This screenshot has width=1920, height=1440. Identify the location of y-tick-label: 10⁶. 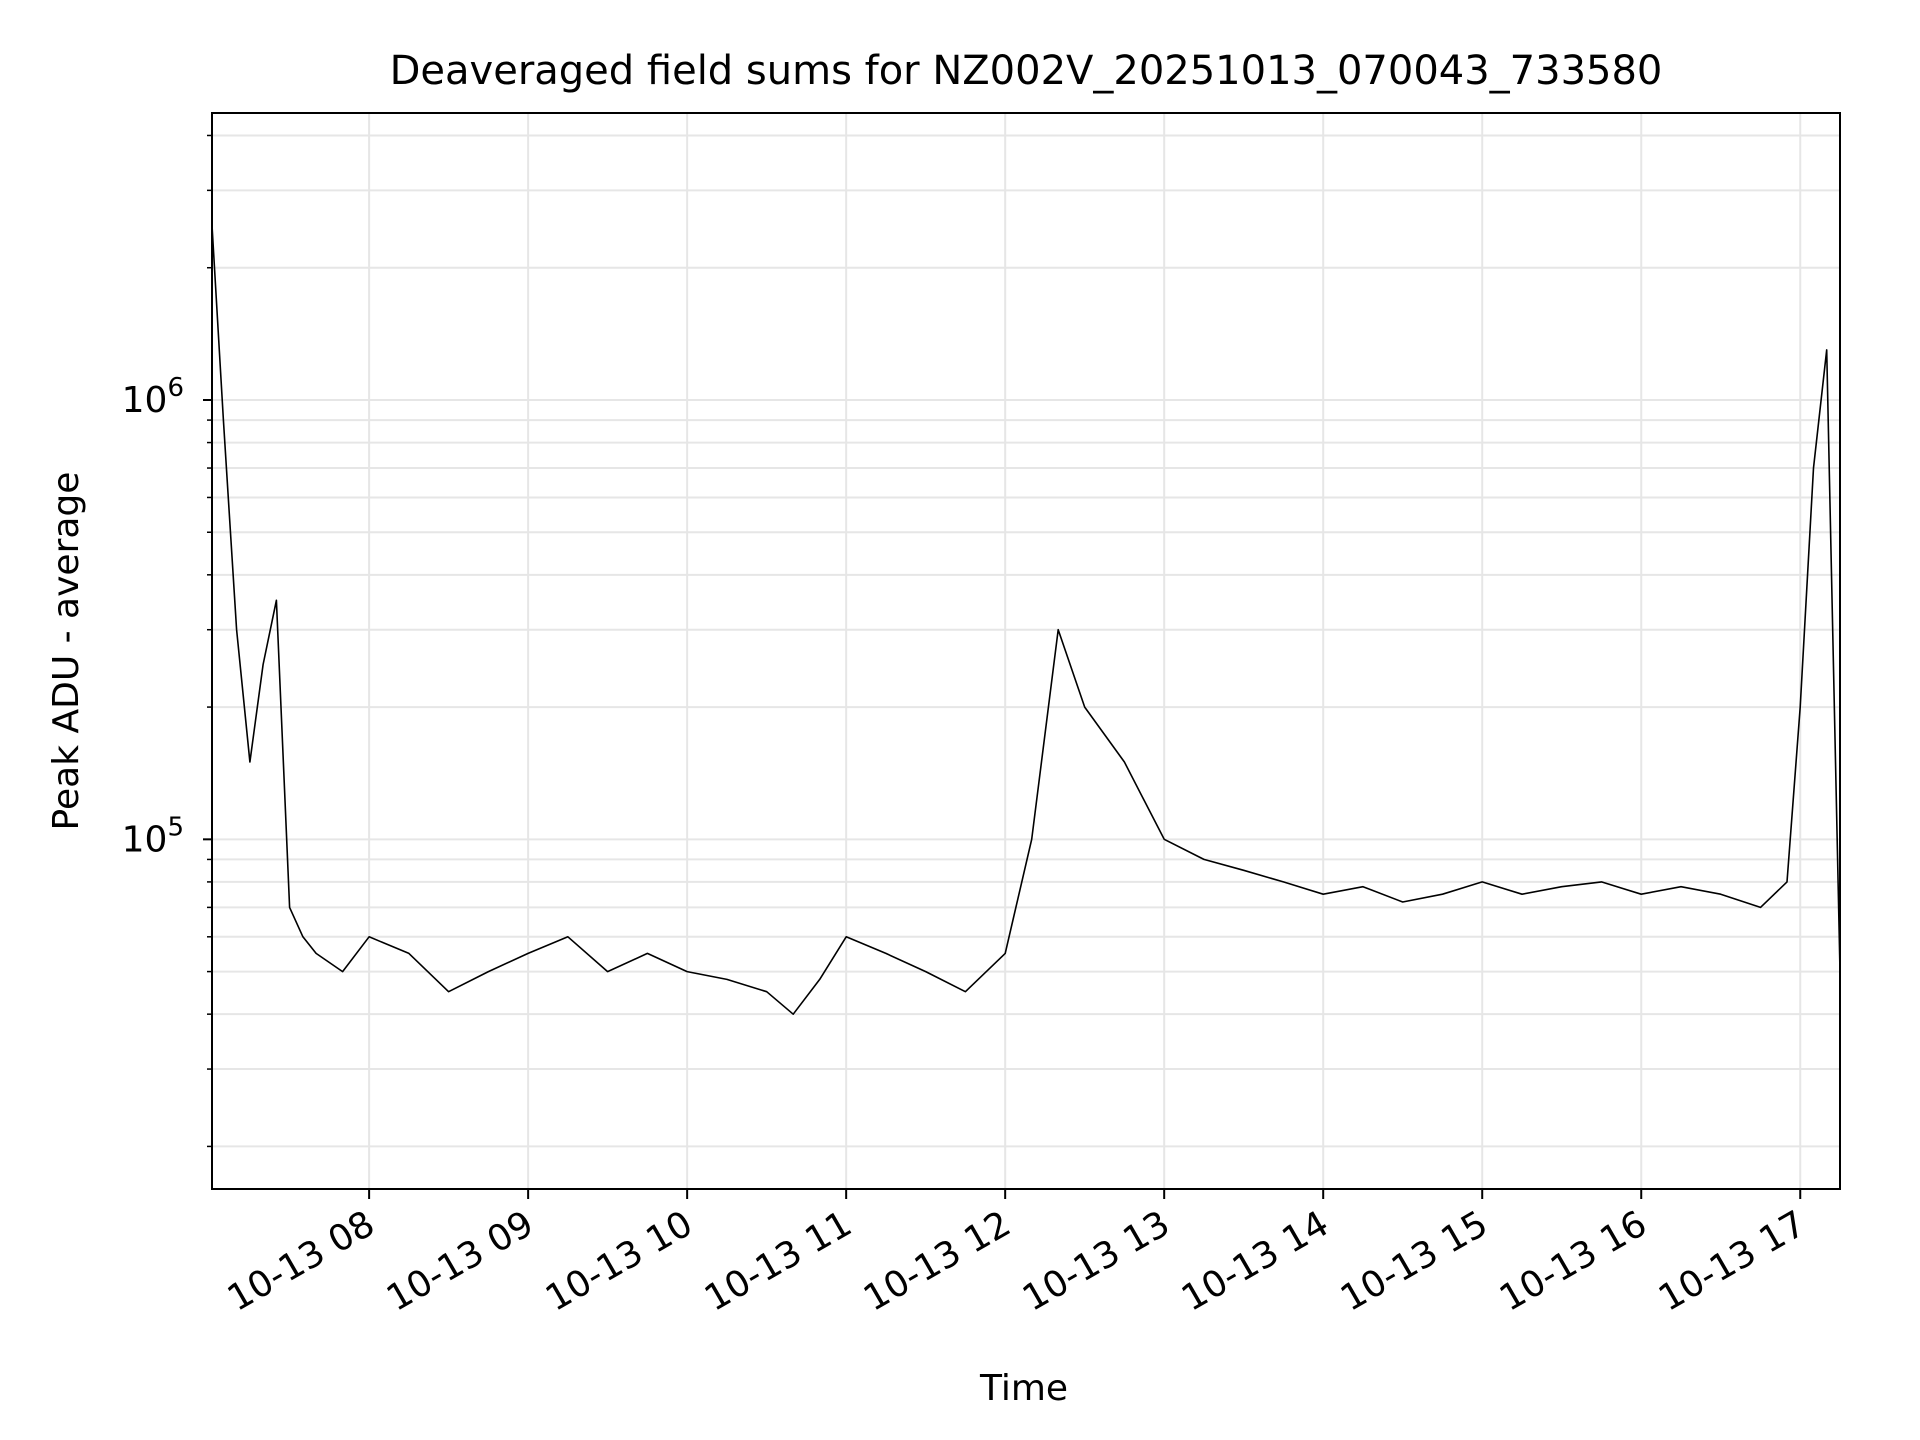
(153, 397).